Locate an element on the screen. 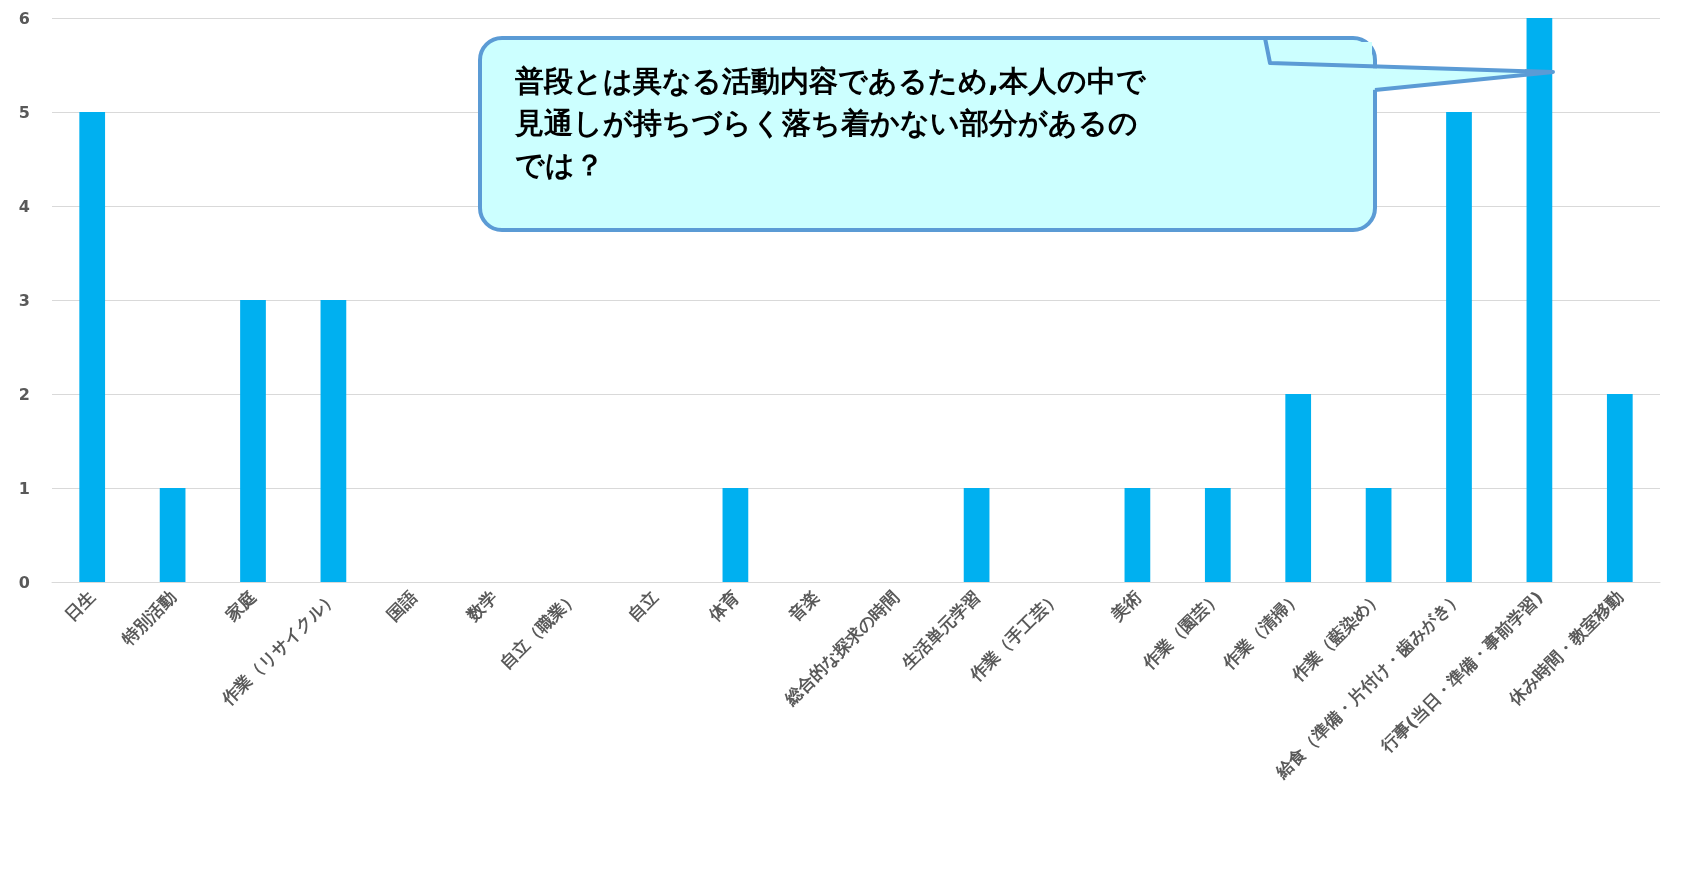  y-tick-label: 0 is located at coordinates (24, 582).